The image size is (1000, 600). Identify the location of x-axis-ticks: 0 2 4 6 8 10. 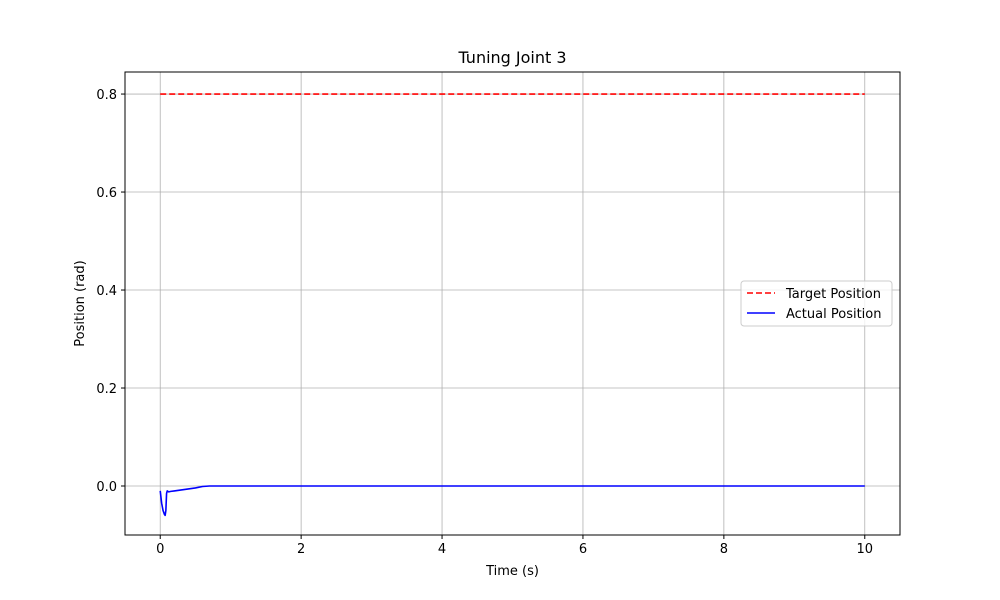
(514, 546).